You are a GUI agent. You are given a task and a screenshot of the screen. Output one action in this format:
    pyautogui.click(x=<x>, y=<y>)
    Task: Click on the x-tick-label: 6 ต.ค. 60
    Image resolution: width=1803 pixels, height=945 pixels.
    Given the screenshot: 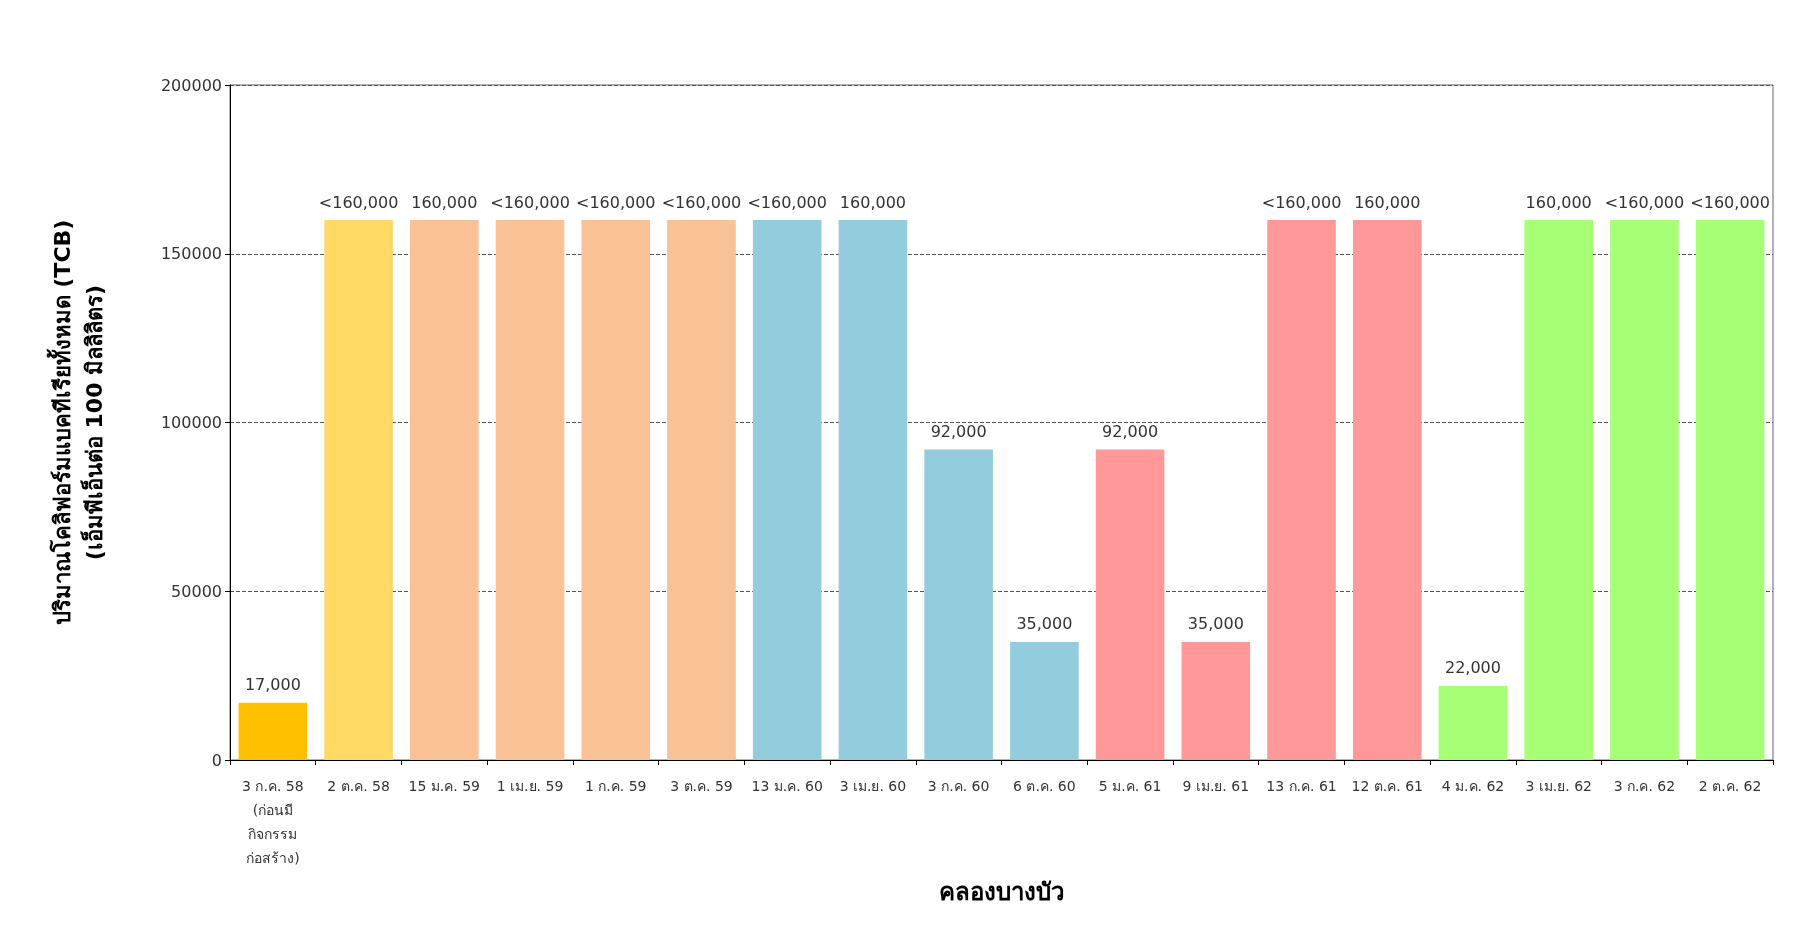 What is the action you would take?
    pyautogui.click(x=1044, y=786)
    